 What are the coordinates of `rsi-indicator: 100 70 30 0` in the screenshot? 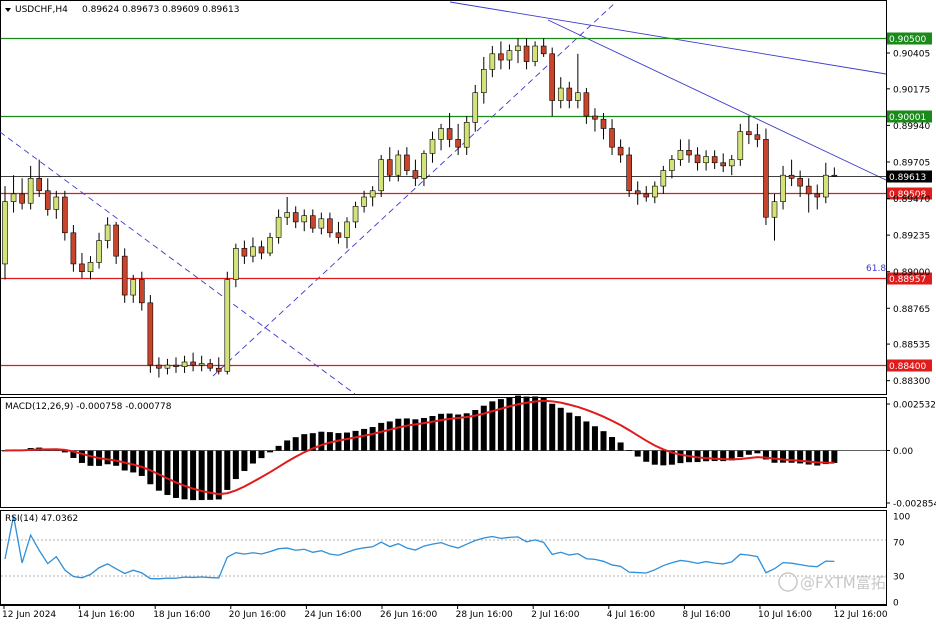 It's located at (457, 561).